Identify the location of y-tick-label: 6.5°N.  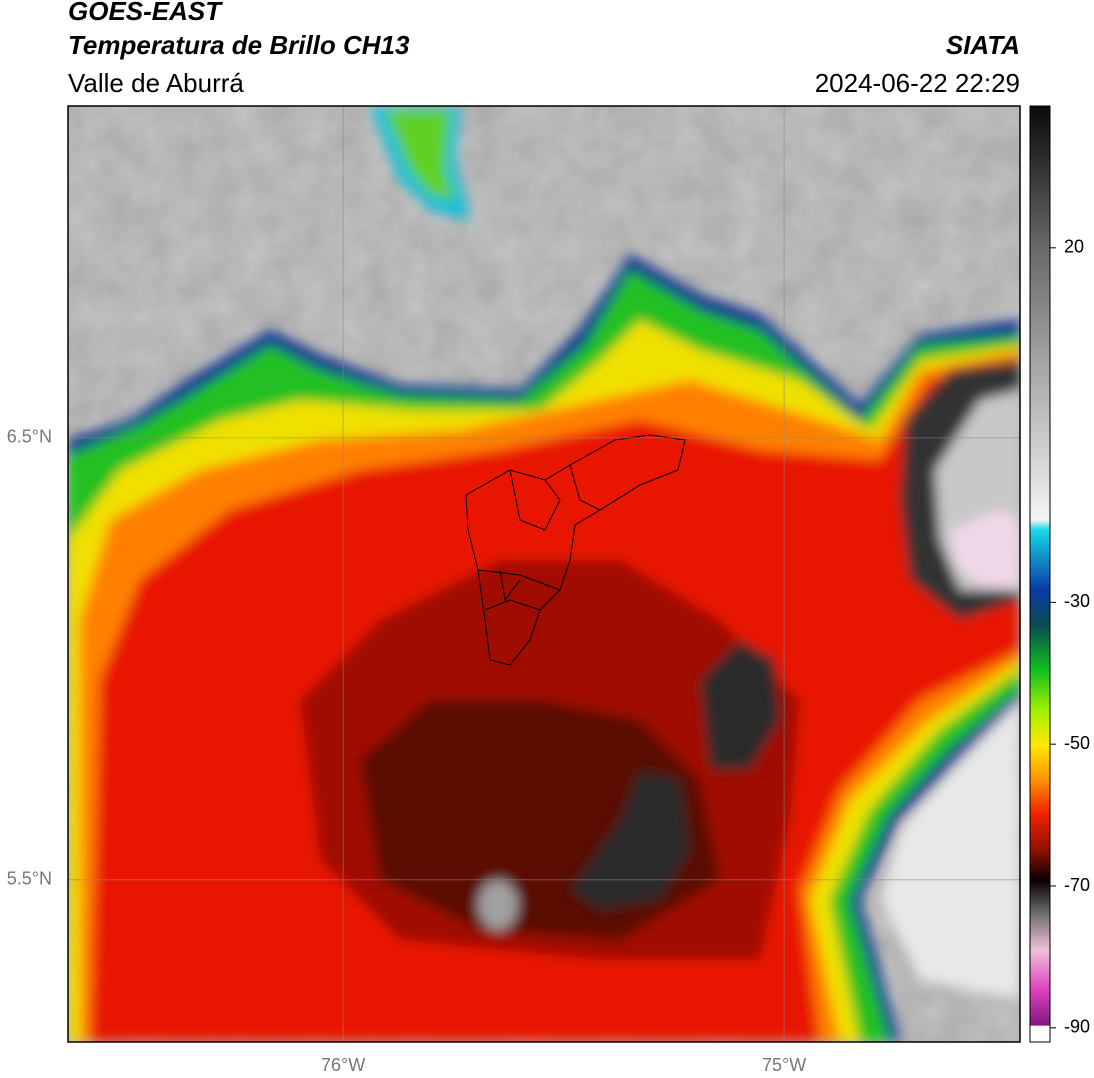
(29, 437).